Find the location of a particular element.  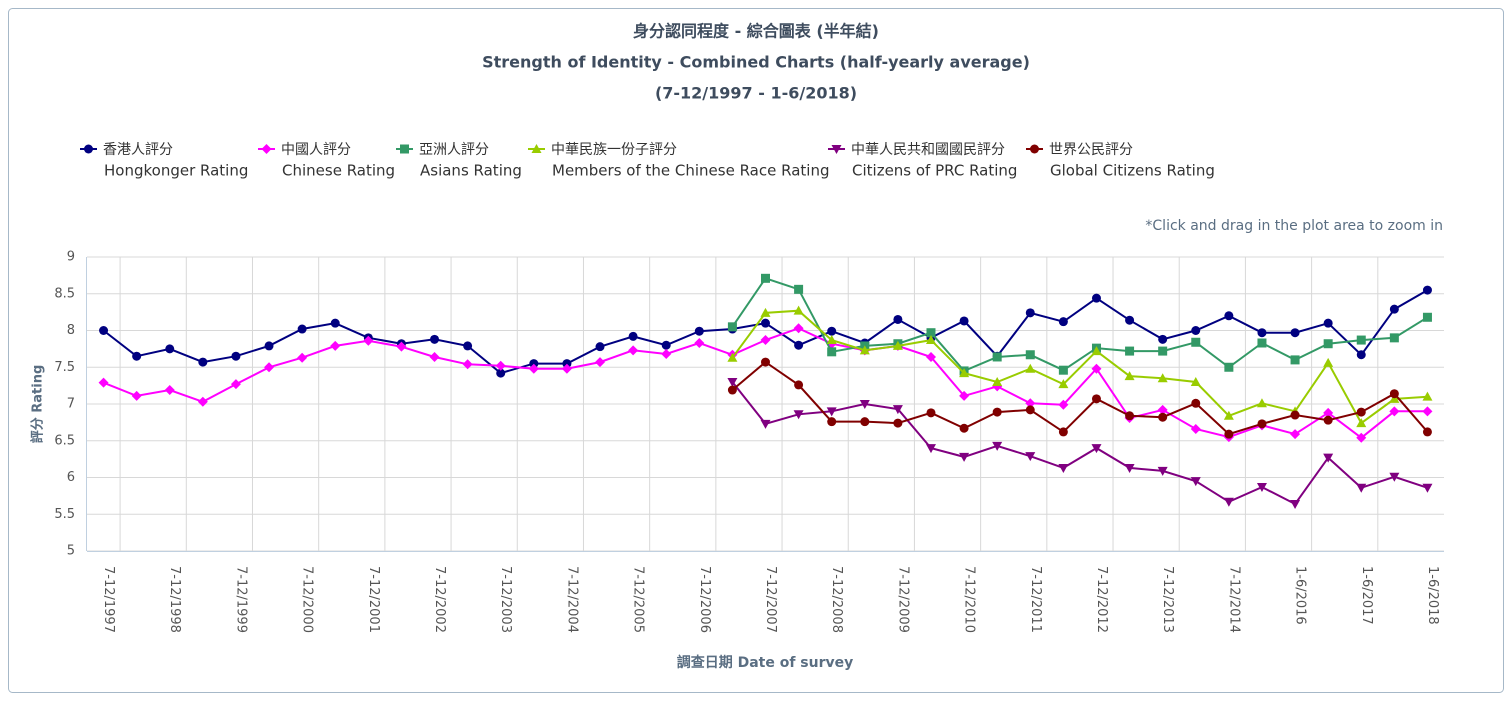

x-tick-label: 7-12/2013 is located at coordinates (1167, 599).